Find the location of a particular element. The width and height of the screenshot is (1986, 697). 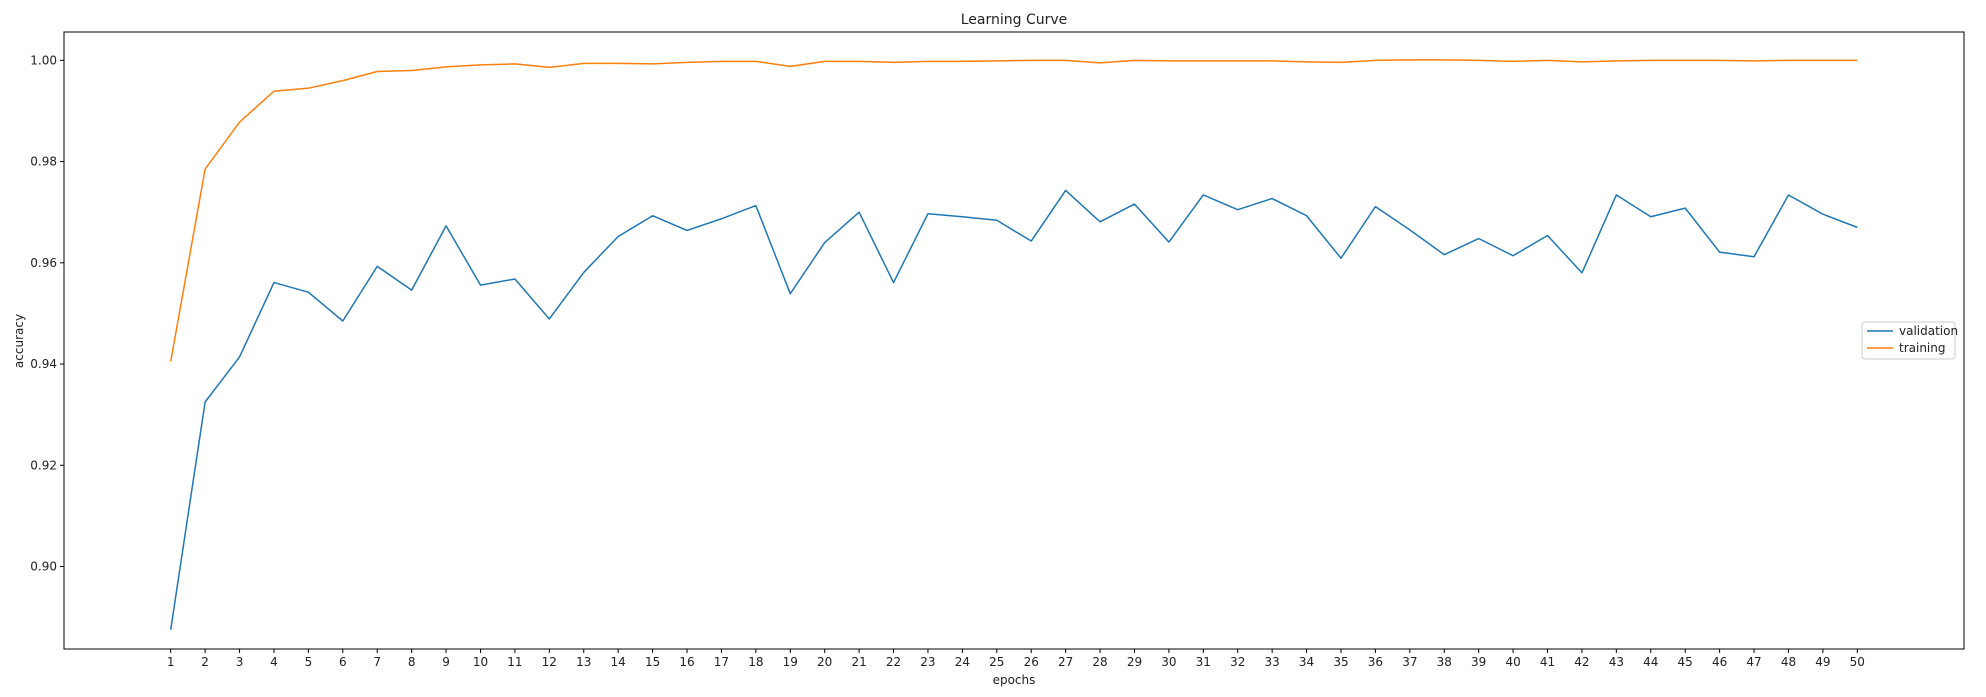

x-tick-label: 6 is located at coordinates (343, 662).